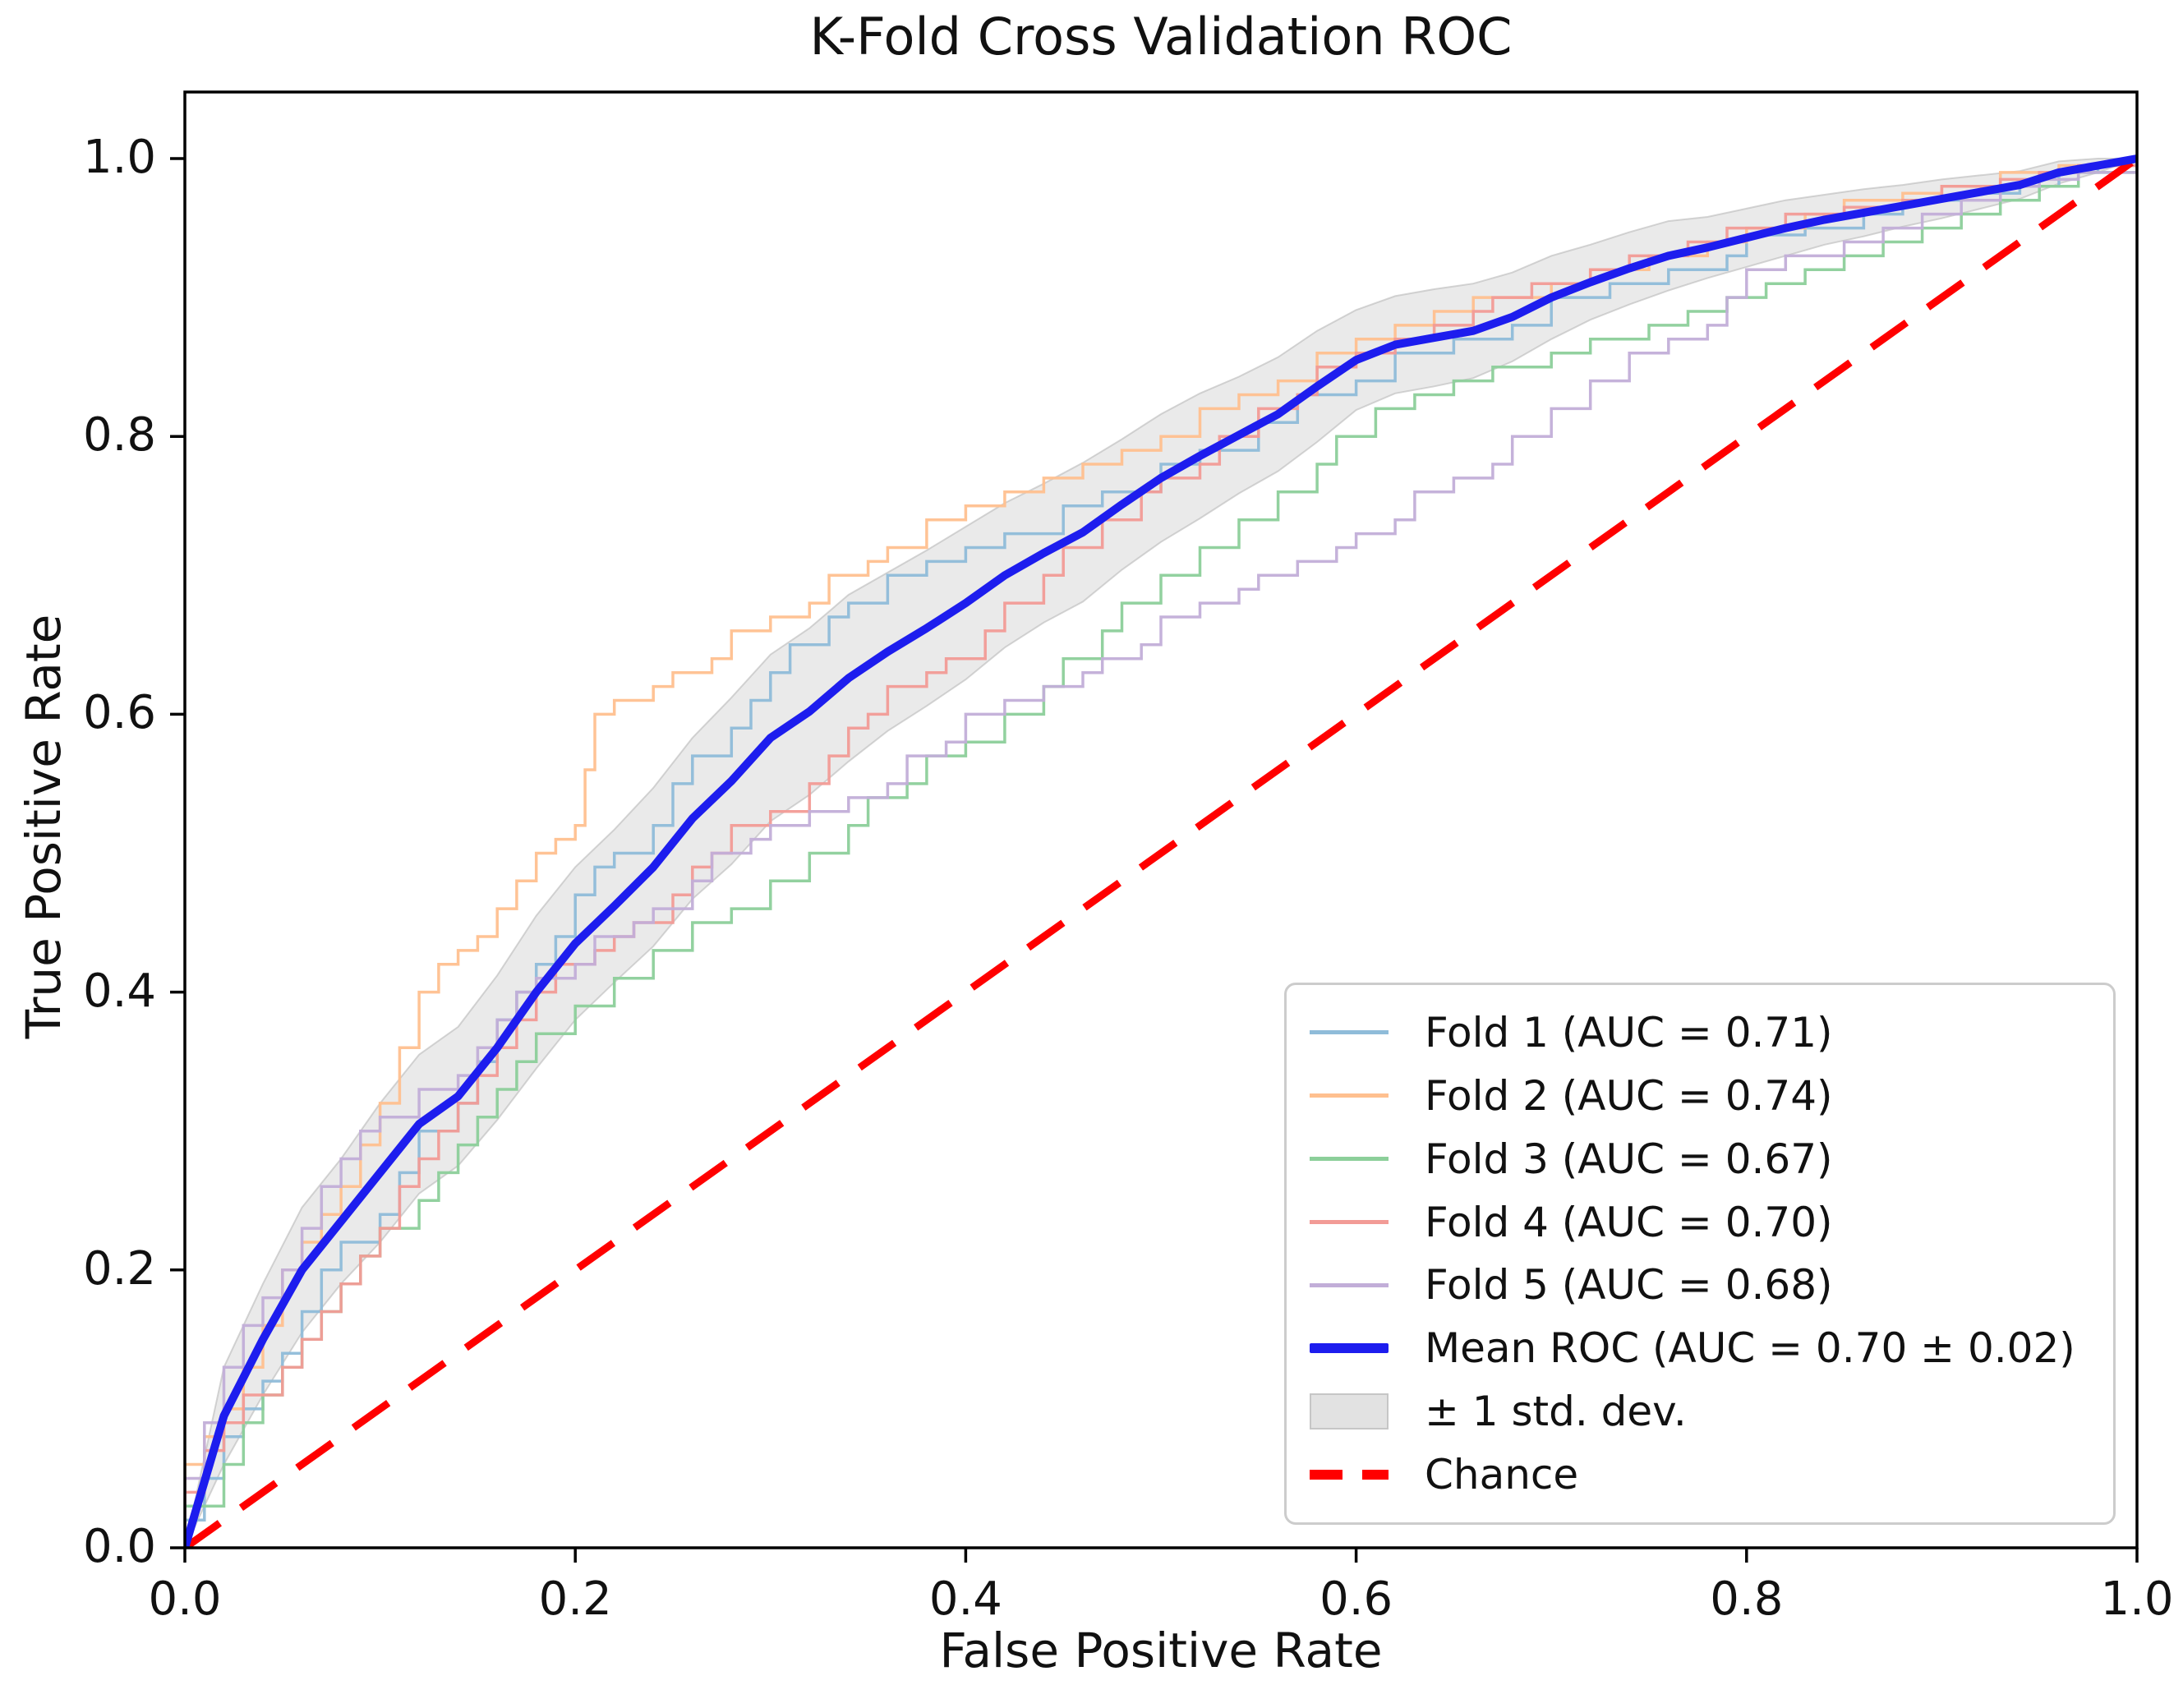 This screenshot has height=1708, width=2183. Describe the element at coordinates (1629, 1222) in the screenshot. I see `legend-label: Fold 4 (AUC = 0.70)` at that location.